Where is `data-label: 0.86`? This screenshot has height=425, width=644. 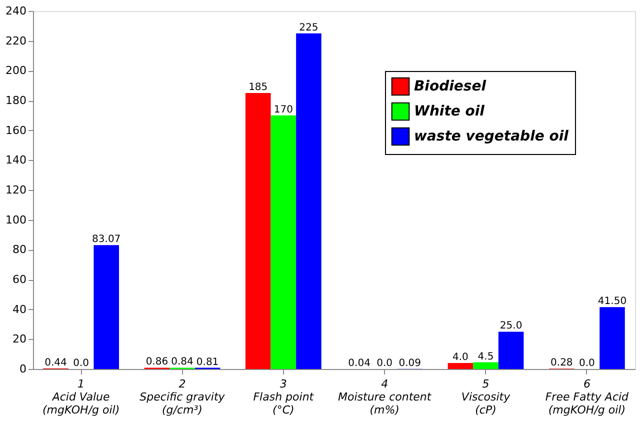
data-label: 0.86 is located at coordinates (157, 362).